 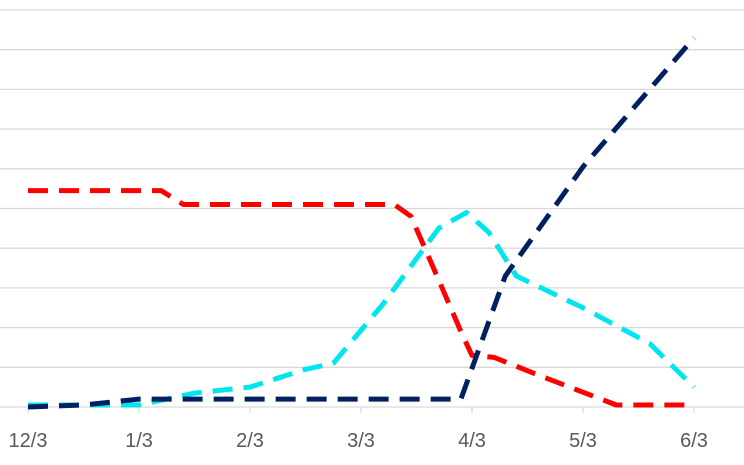 I want to click on x-tick-label: 2/3, so click(x=250, y=441).